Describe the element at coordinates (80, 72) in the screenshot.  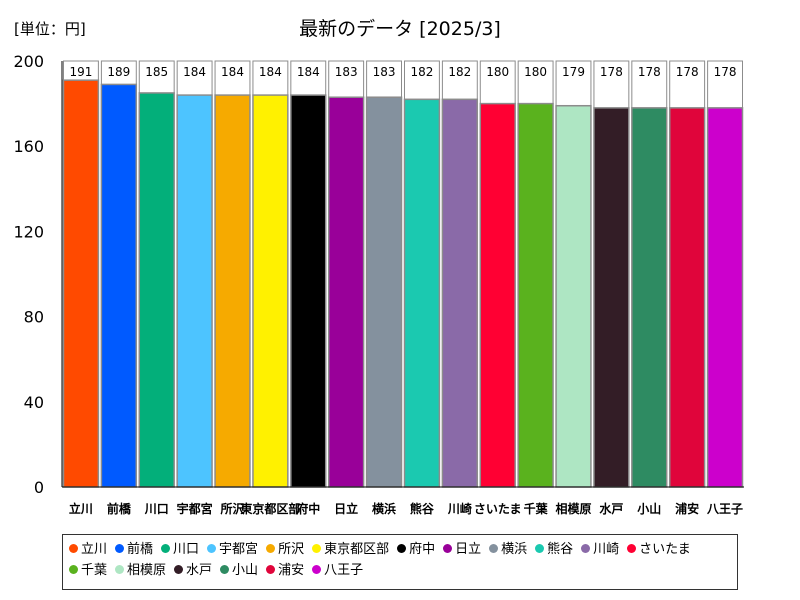
I see `value-label-0: 191` at that location.